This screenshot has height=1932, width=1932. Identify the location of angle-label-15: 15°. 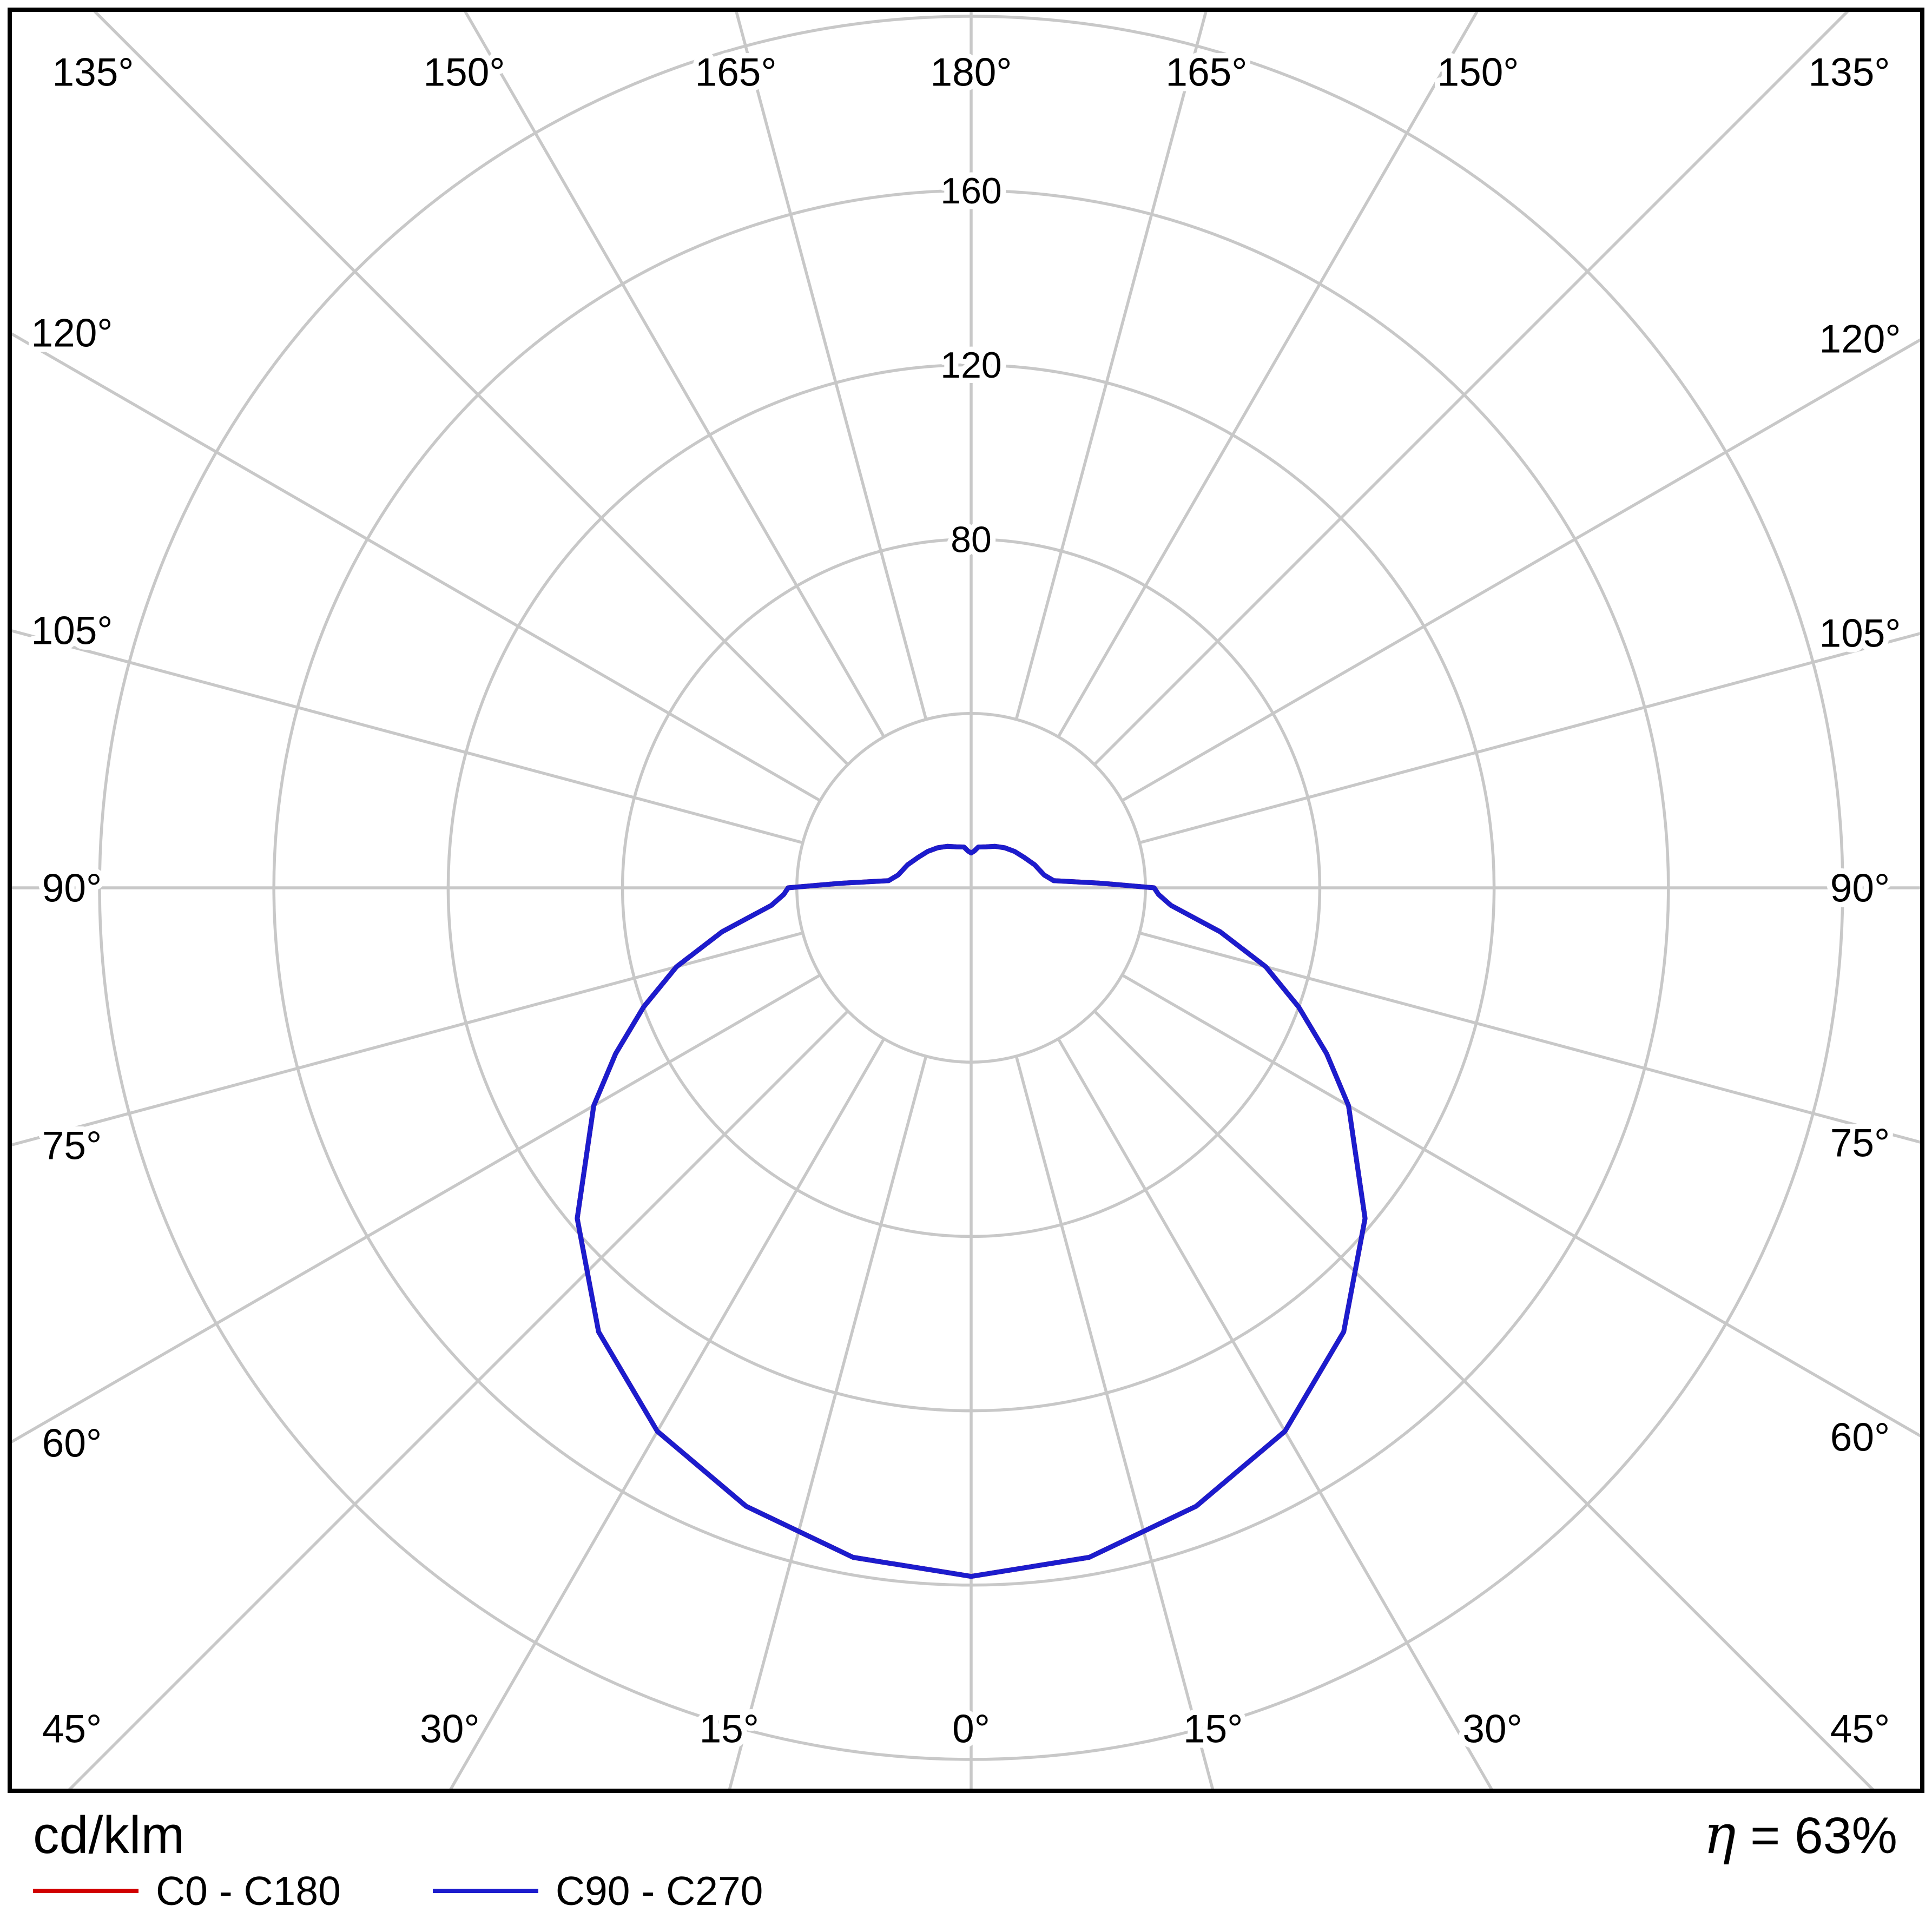
(1213, 1729).